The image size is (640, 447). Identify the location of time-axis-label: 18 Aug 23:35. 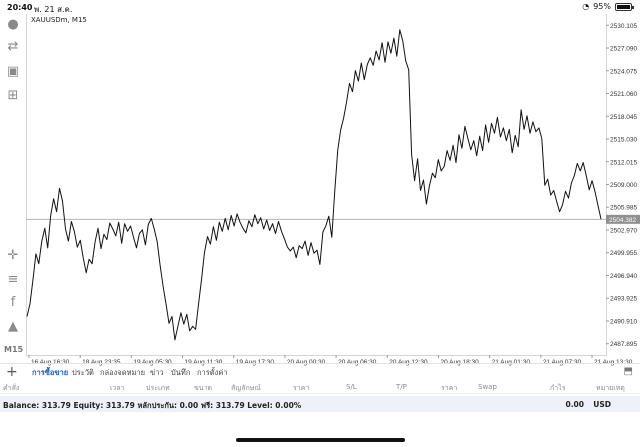
(101, 362).